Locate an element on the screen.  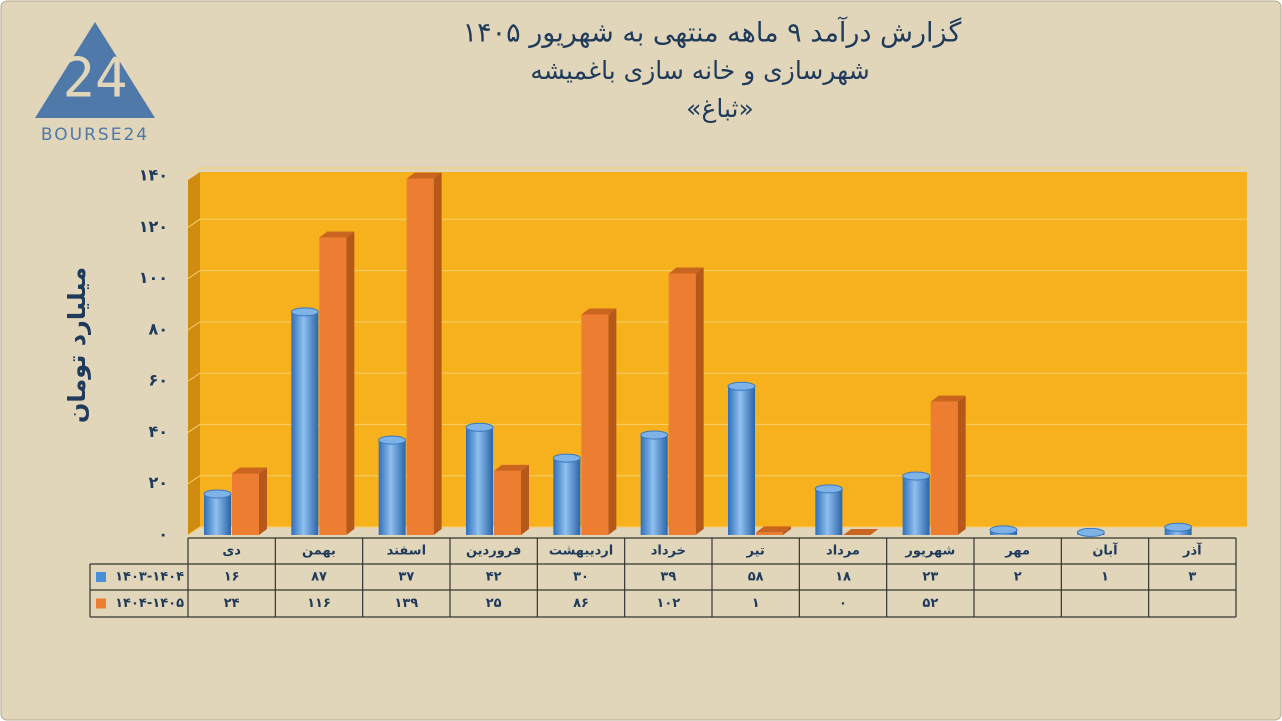
x-tick-label: بهمن is located at coordinates (319, 551).